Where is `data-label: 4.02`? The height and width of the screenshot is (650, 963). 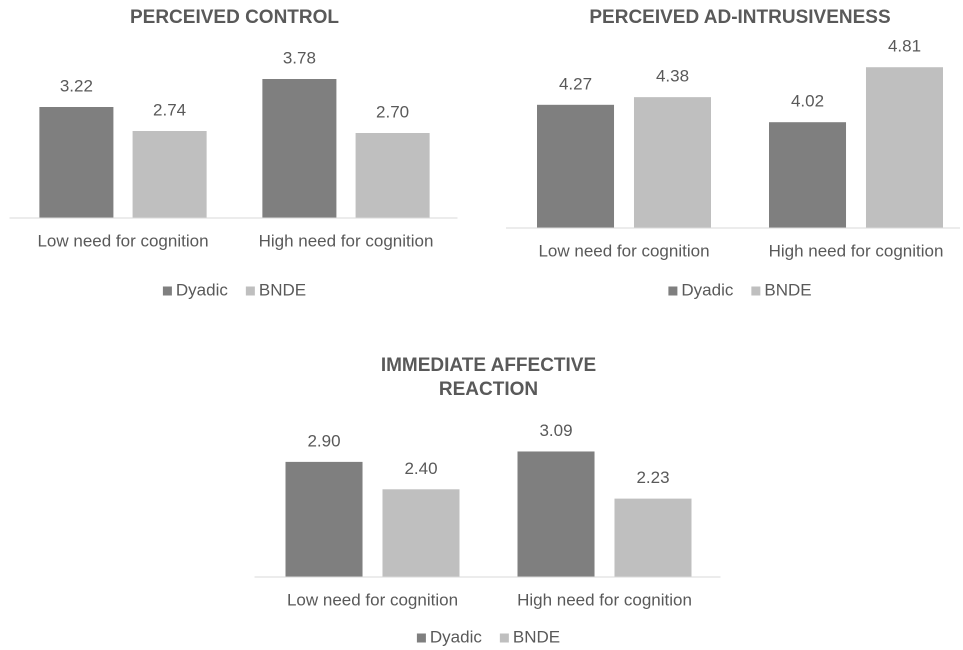
data-label: 4.02 is located at coordinates (807, 101).